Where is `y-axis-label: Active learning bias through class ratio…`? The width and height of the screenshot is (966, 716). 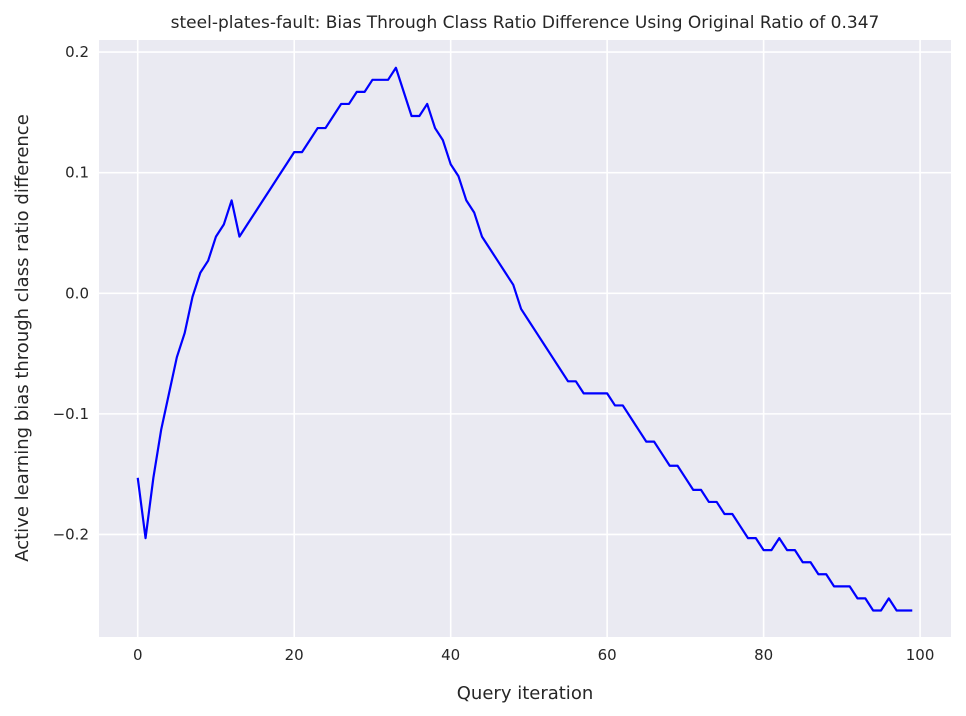 y-axis-label: Active learning bias through class ratio… is located at coordinates (22, 338).